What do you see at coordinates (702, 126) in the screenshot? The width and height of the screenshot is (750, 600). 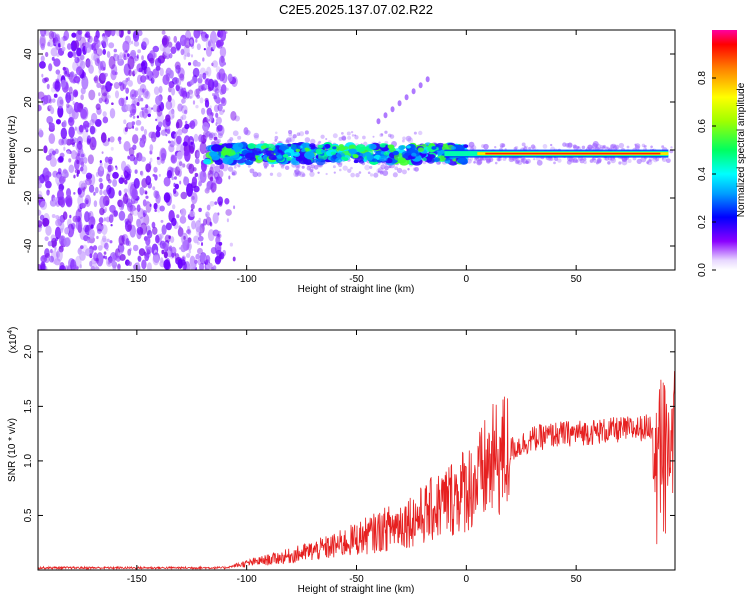 I see `colorbar-tick-label: 0.6` at bounding box center [702, 126].